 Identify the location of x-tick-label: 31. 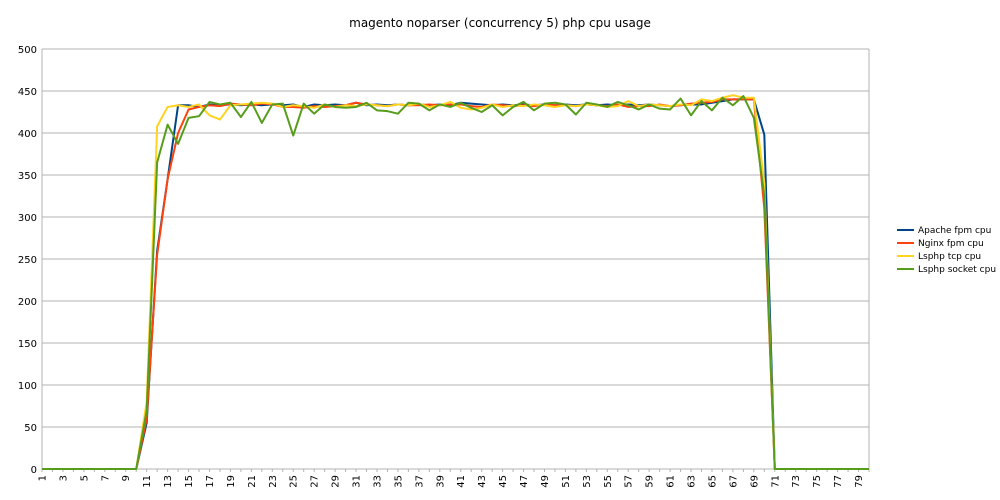
(357, 481).